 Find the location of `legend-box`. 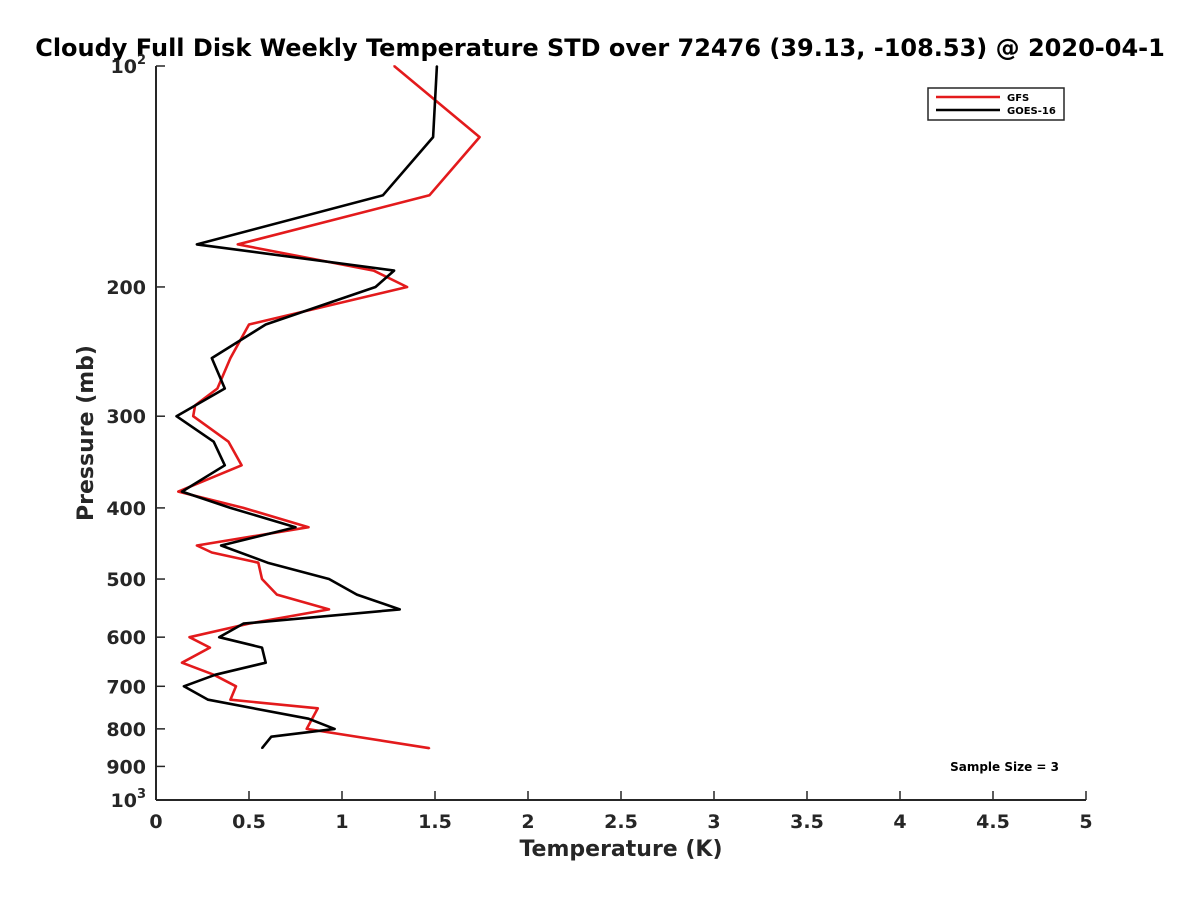

legend-box is located at coordinates (996, 104).